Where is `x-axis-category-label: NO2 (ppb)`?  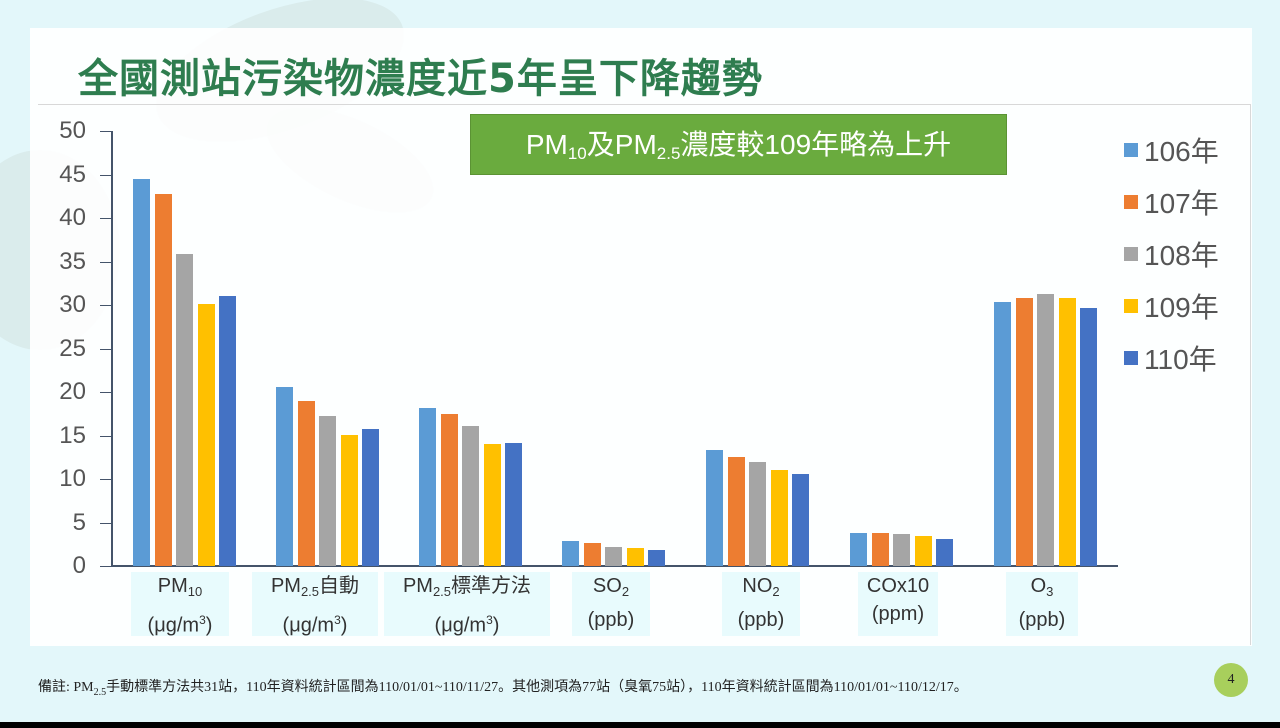
x-axis-category-label: NO2 (ppb) is located at coordinates (761, 604).